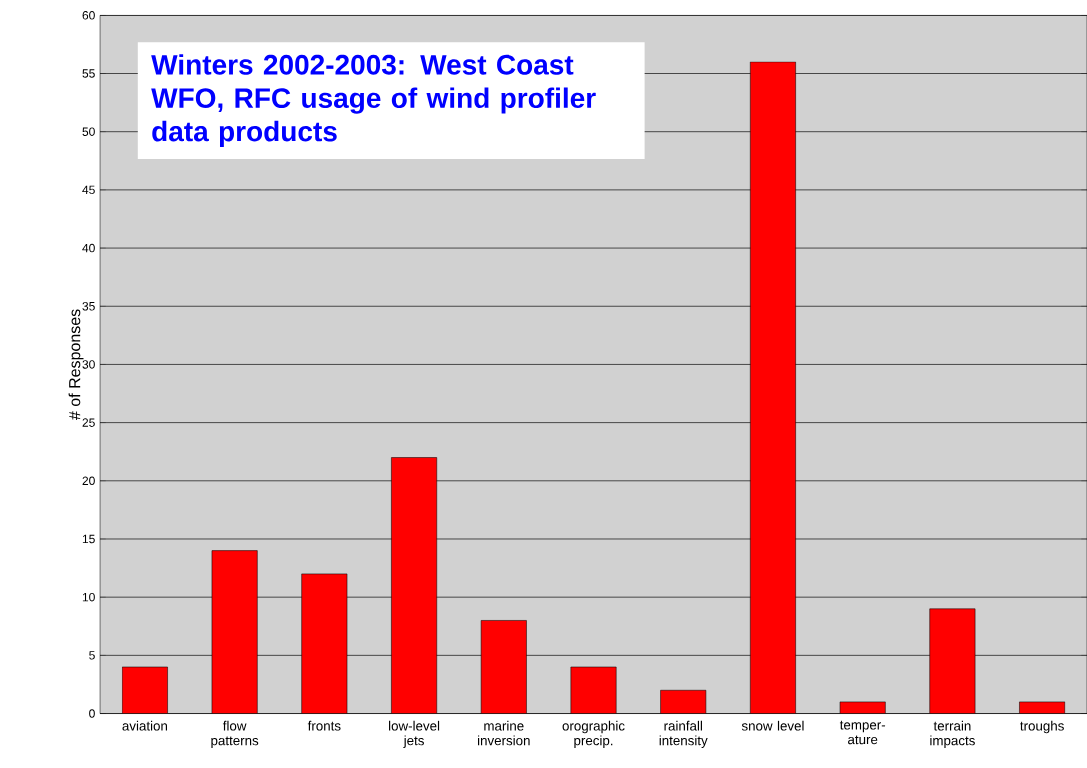  I want to click on y-tick-label: 40, so click(88, 248).